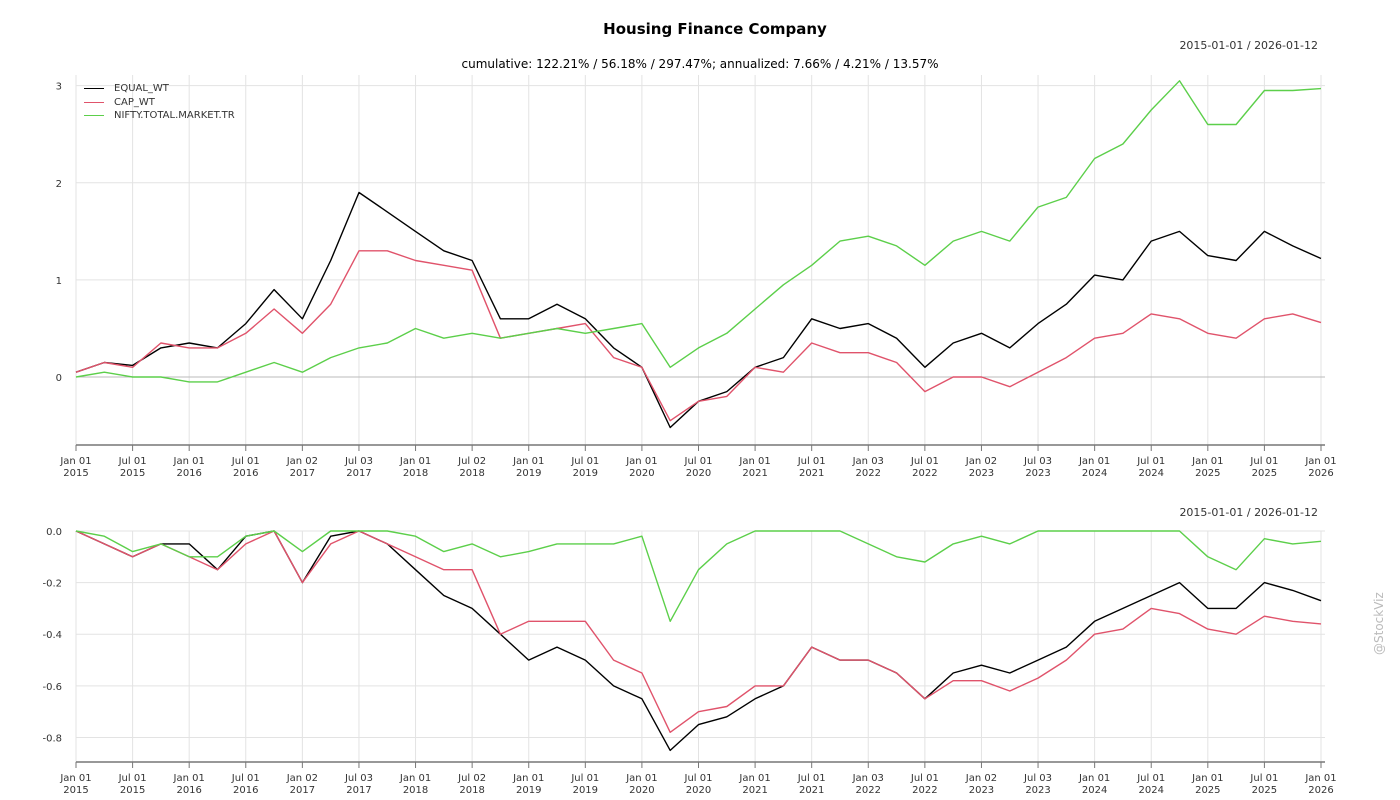  Describe the element at coordinates (52, 635) in the screenshot. I see `y-tick-label: -0.4` at that location.